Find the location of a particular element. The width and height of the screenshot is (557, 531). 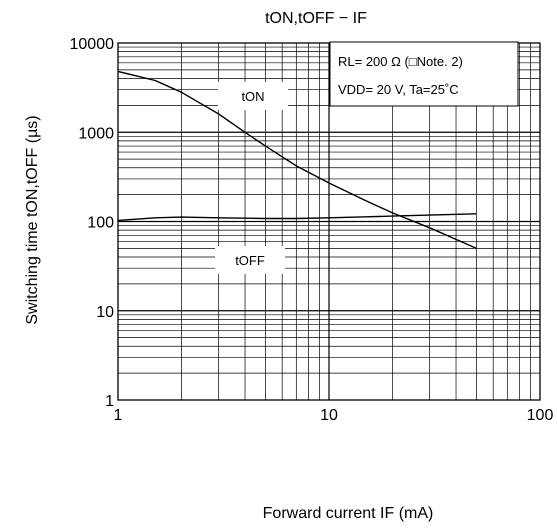

x-tick-label: 1 is located at coordinates (118, 415).